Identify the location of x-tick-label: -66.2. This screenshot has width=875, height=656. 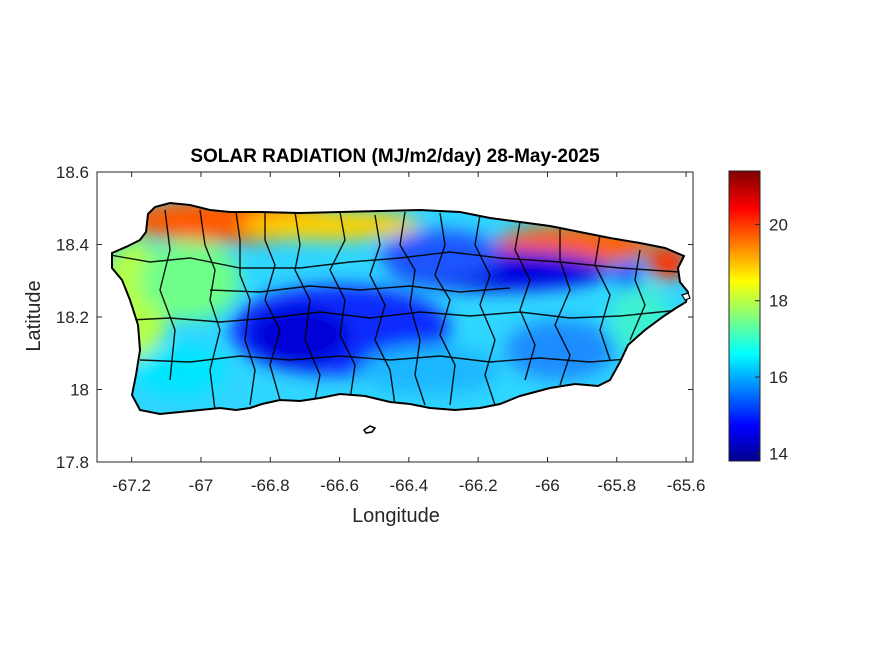
(478, 485).